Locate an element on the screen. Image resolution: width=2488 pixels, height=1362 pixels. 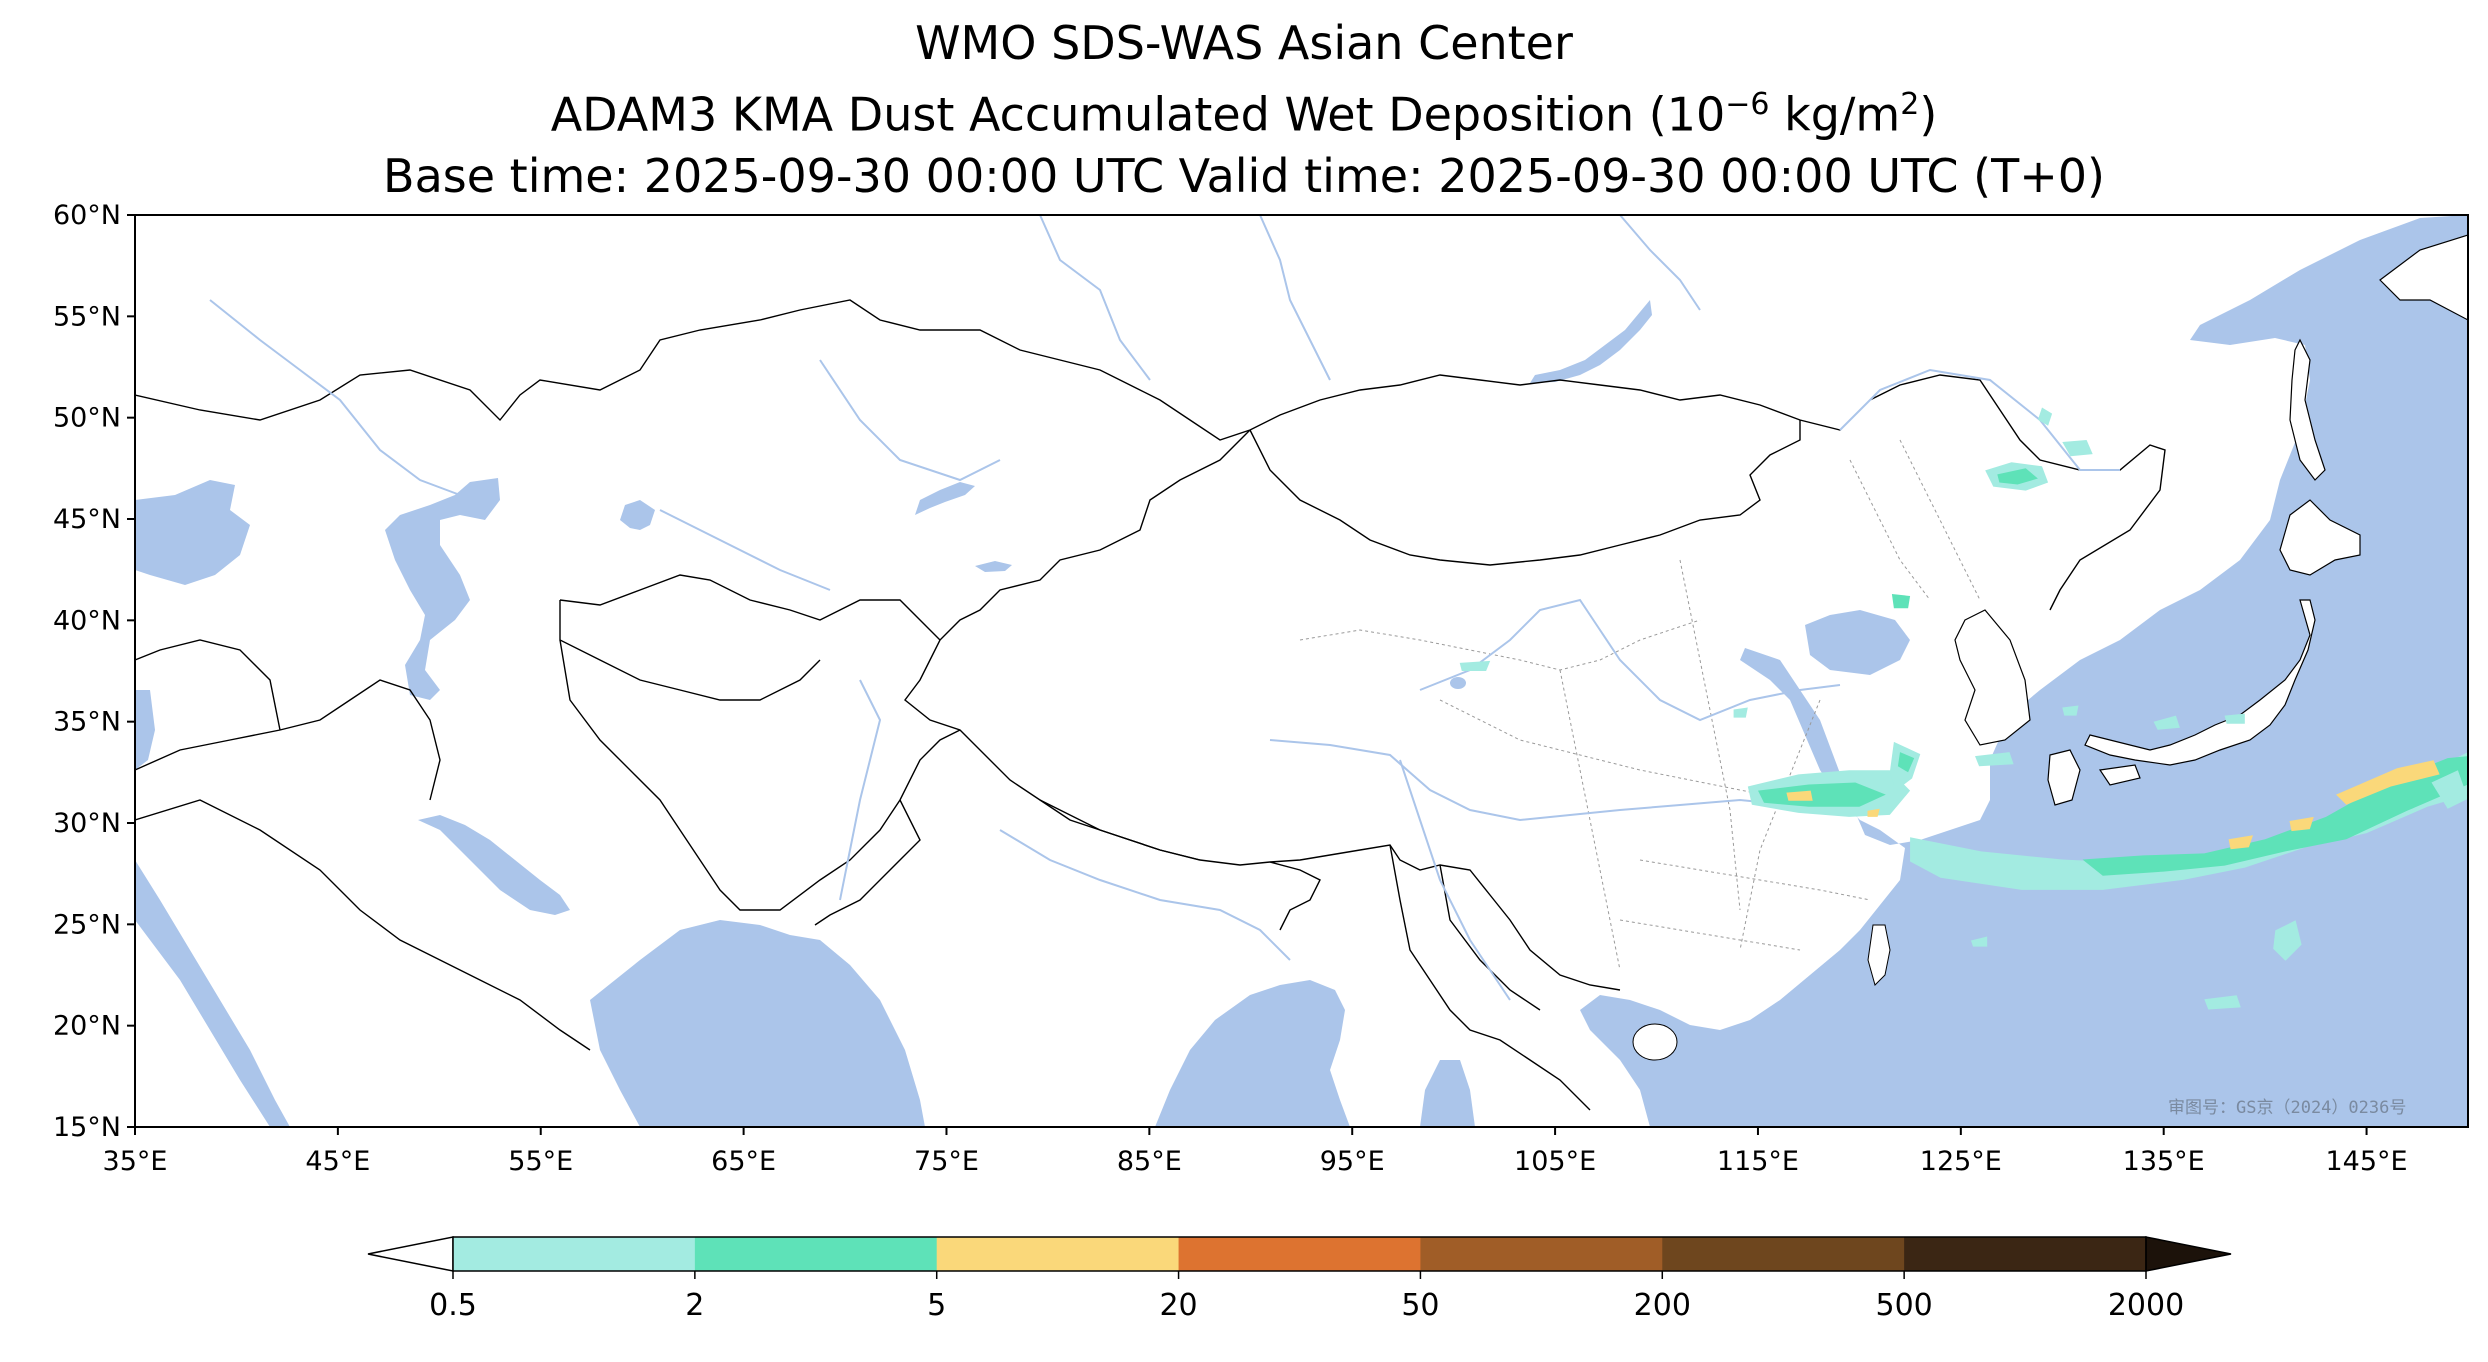
hokkaido is located at coordinates (2320, 537).